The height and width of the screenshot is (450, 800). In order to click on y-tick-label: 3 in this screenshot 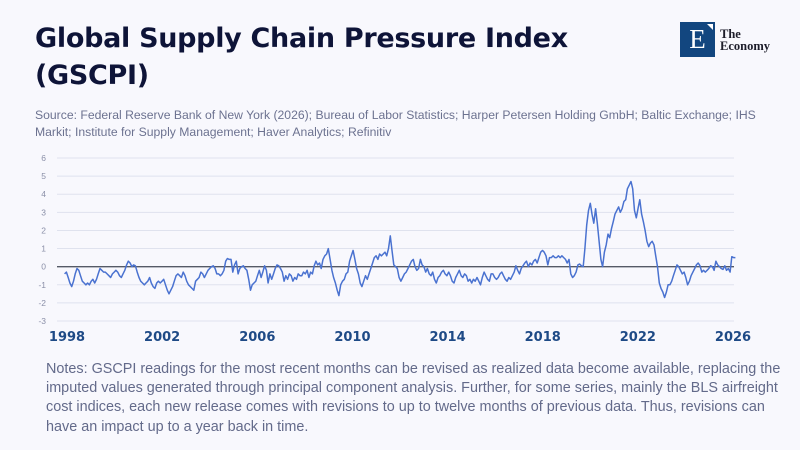, I will do `click(43, 212)`.